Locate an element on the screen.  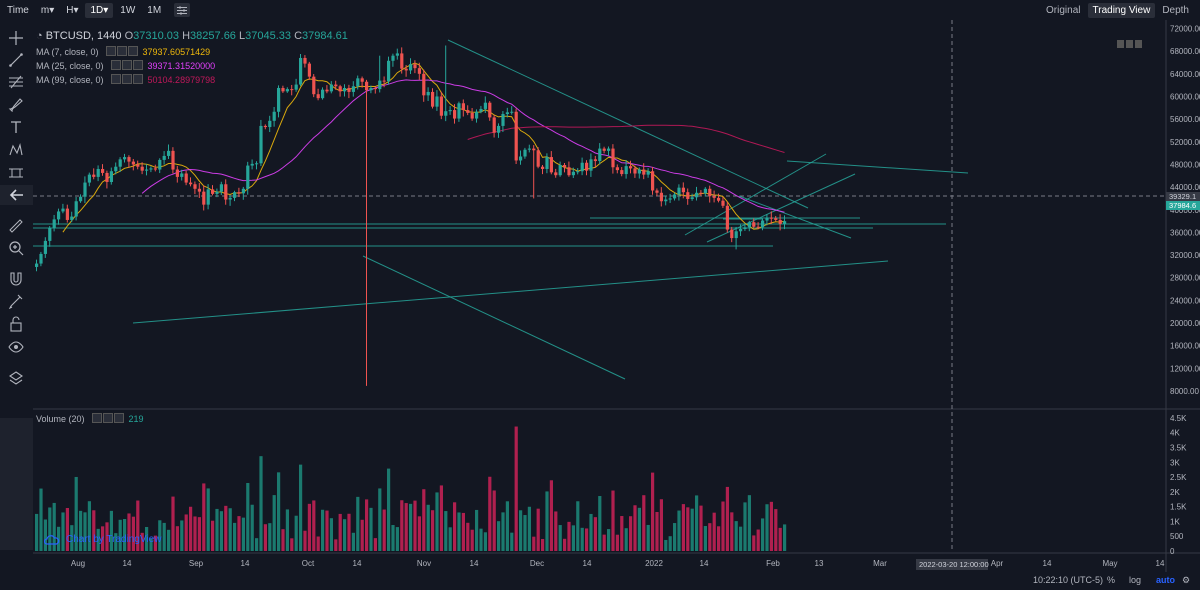
stay-in-drawing-mode-icon is located at coordinates (16, 301).